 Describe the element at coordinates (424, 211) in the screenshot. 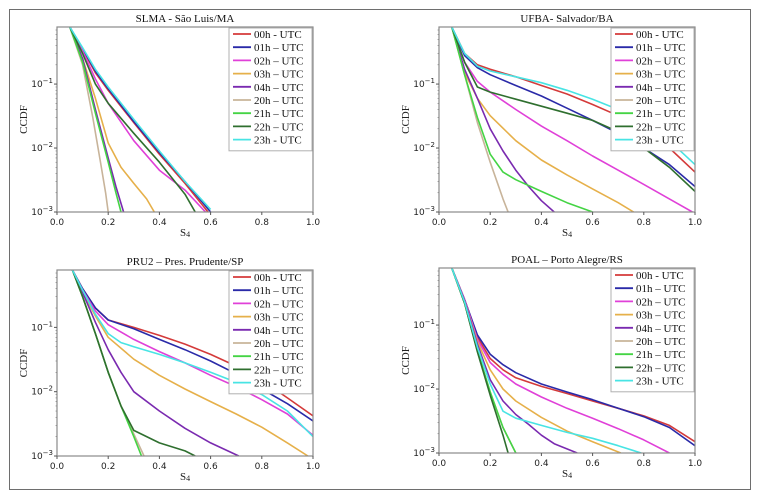

I see `y-tick-label: 10⁻³` at that location.